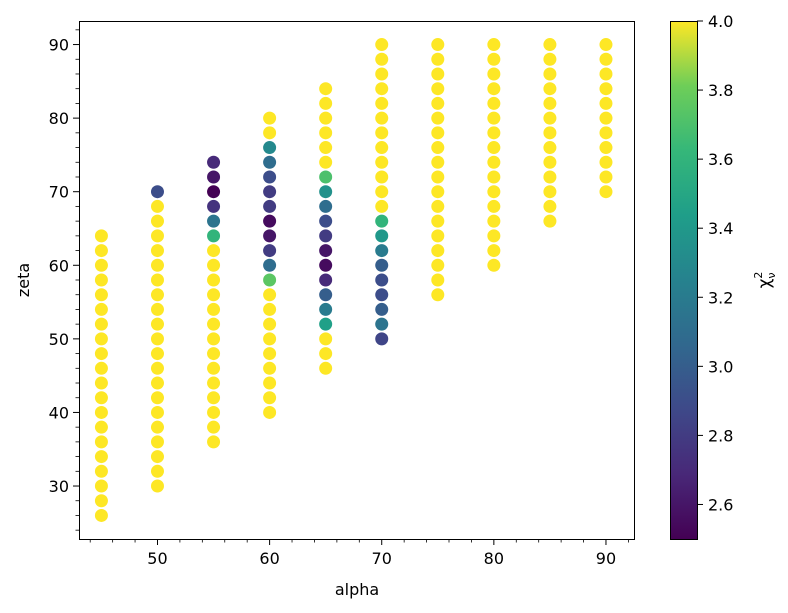  I want to click on colorbar-ticks: 2.6 2.8 3.0 3.2 3.4 3.6 3.8 4.0, so click(715, 263).